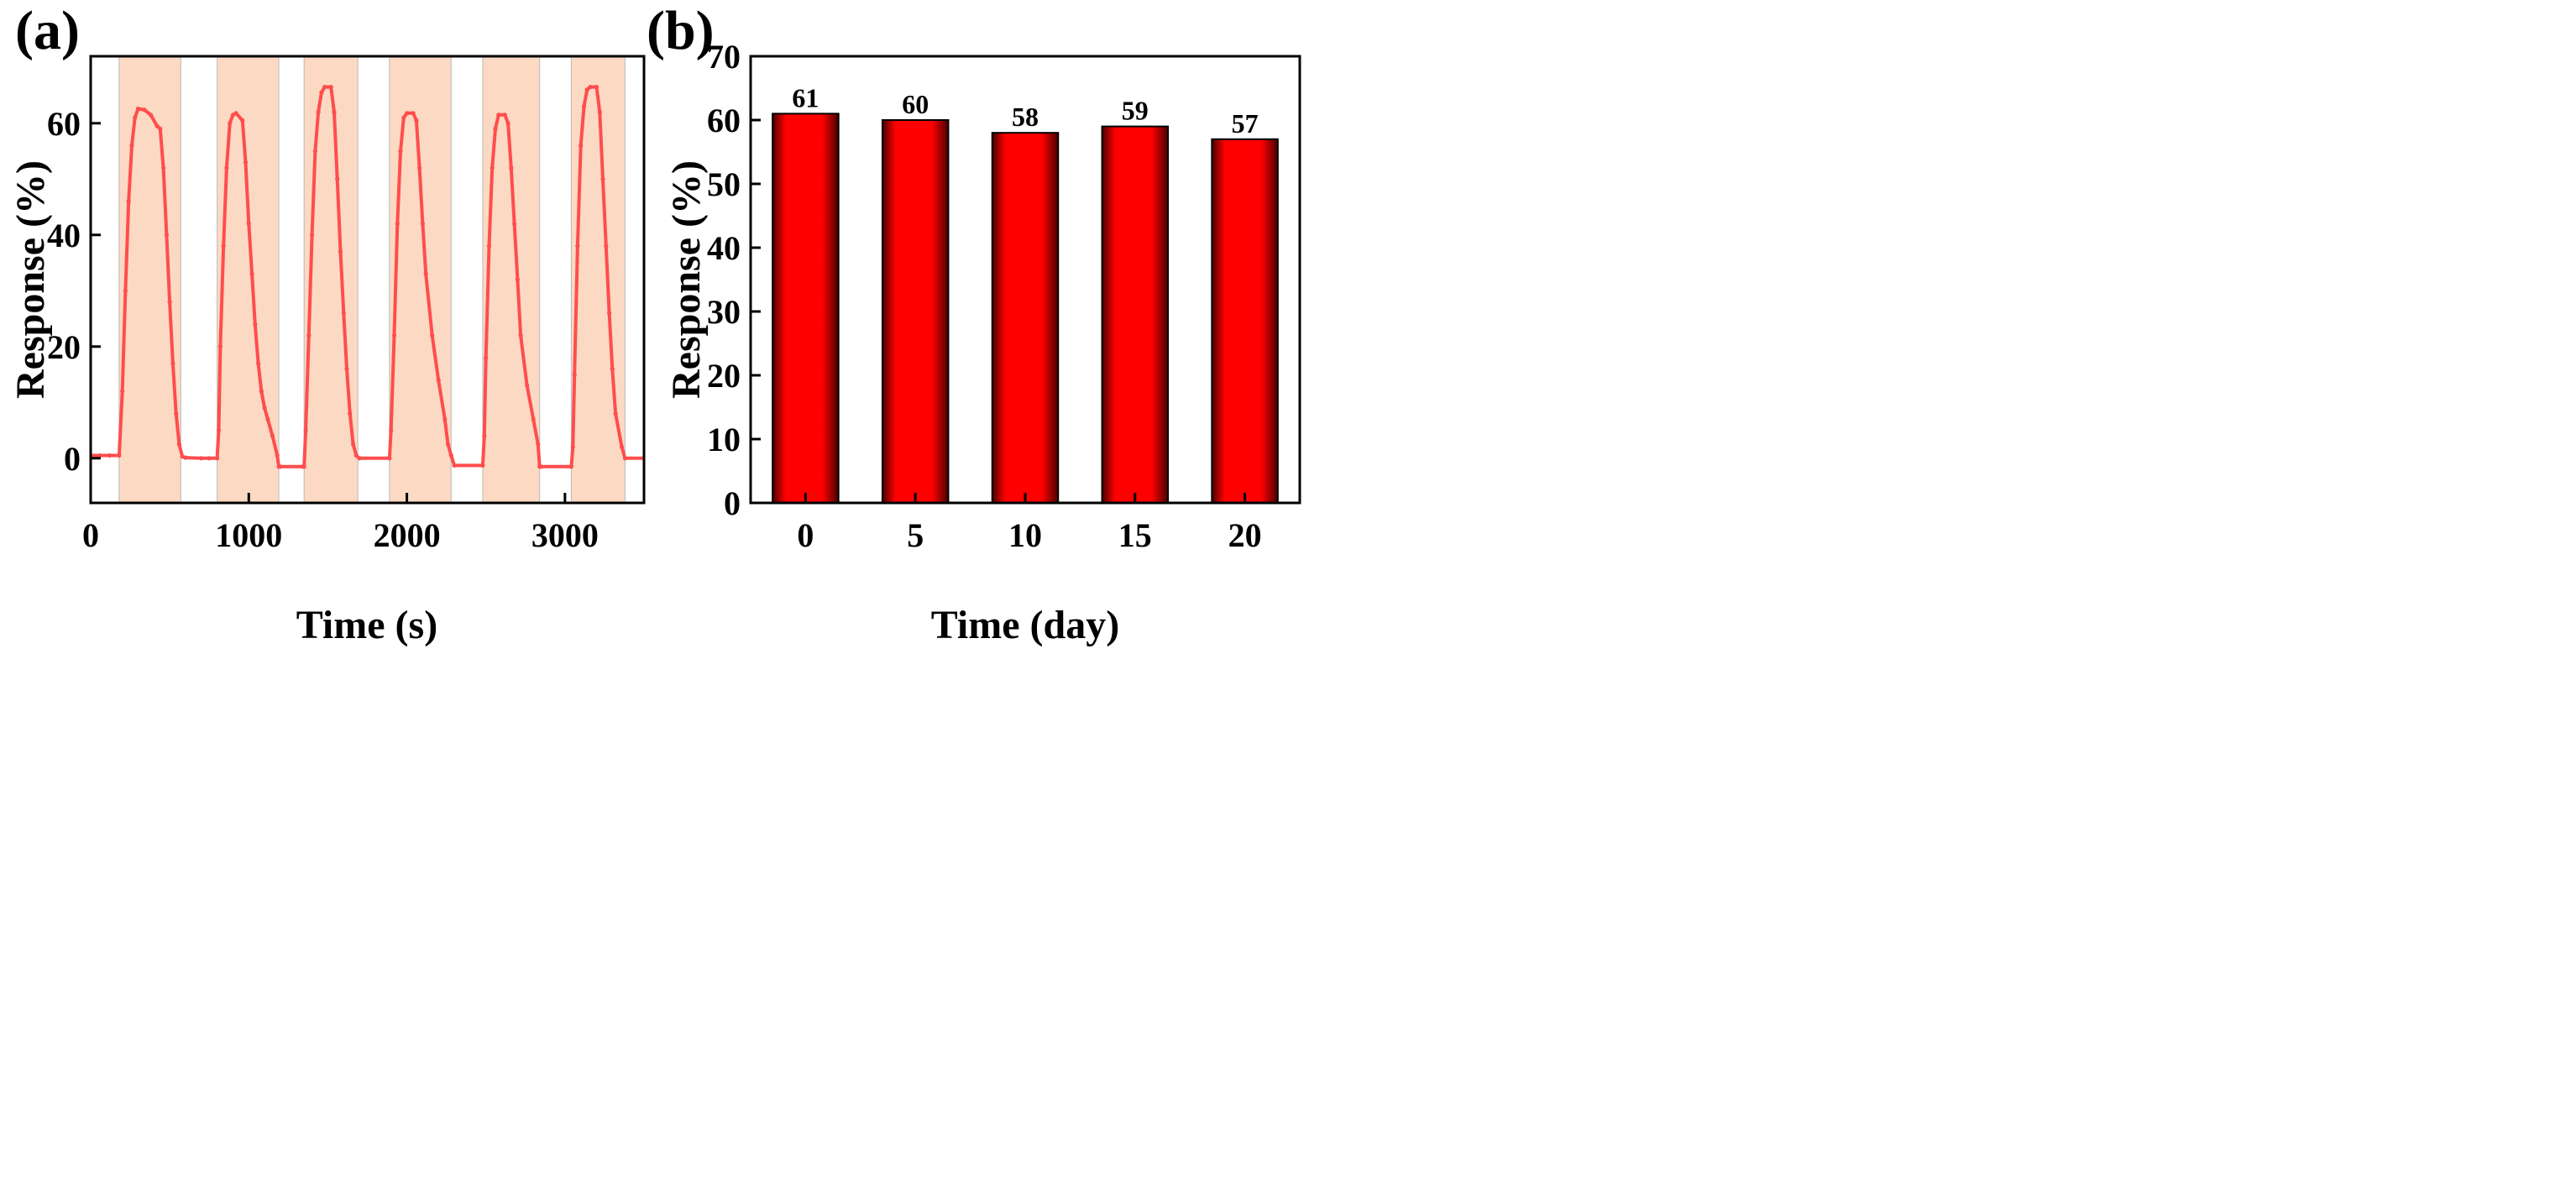 This screenshot has height=1188, width=2576. Describe the element at coordinates (1026, 117) in the screenshot. I see `bar-value-label: 58` at that location.